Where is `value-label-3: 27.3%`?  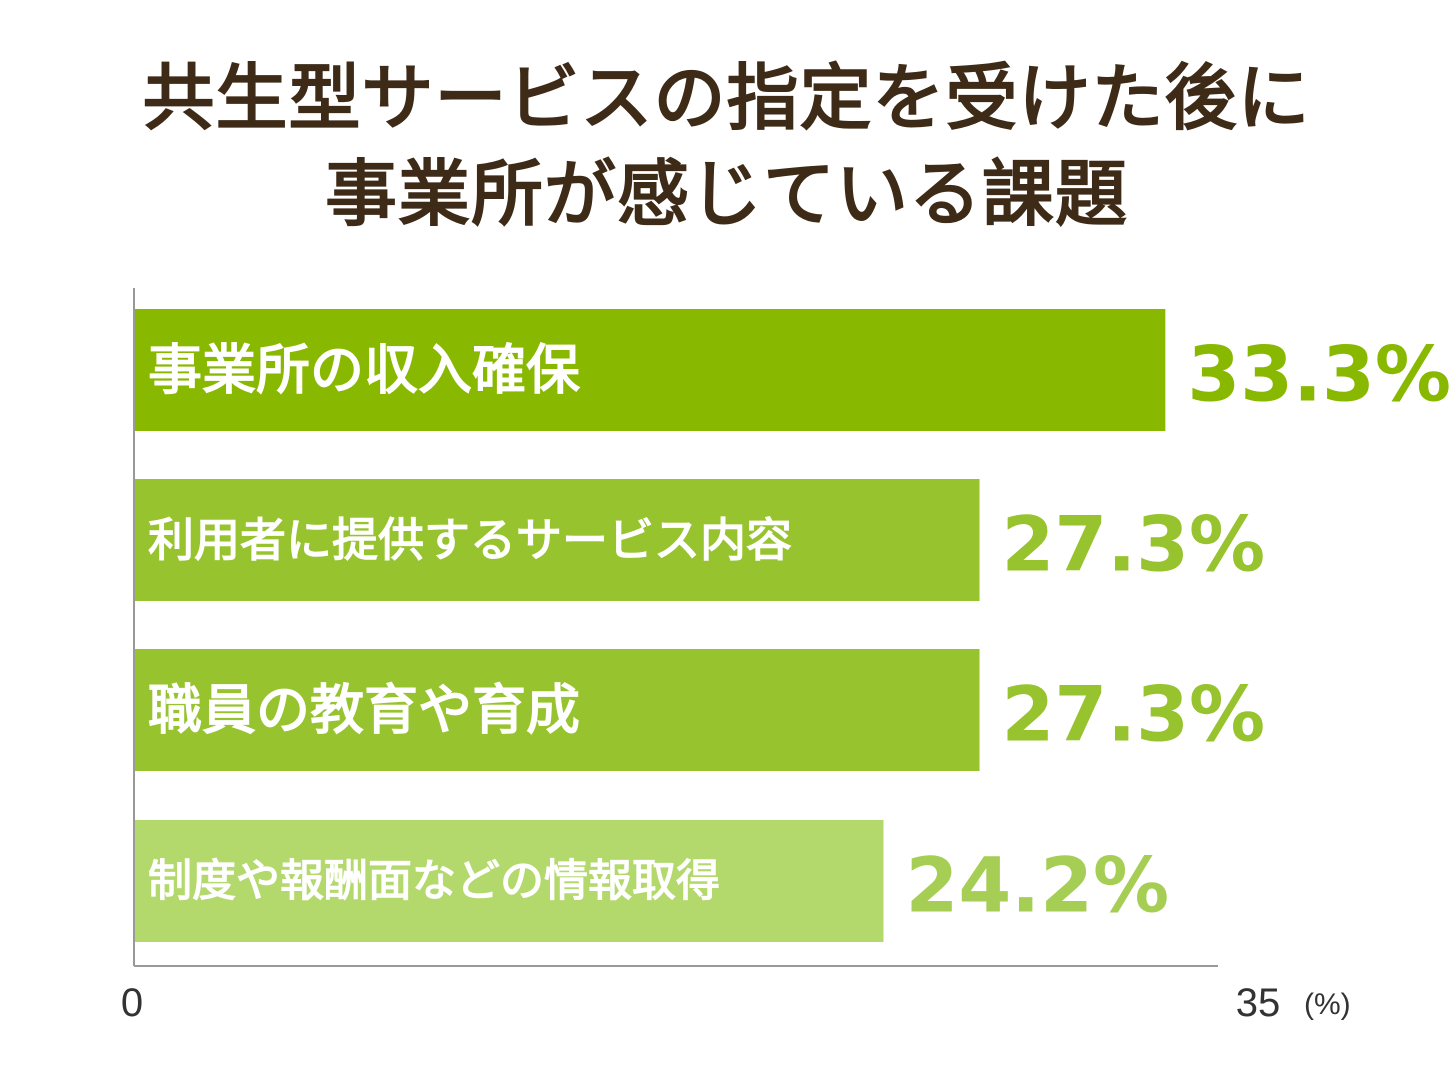 value-label-3: 27.3% is located at coordinates (1134, 714).